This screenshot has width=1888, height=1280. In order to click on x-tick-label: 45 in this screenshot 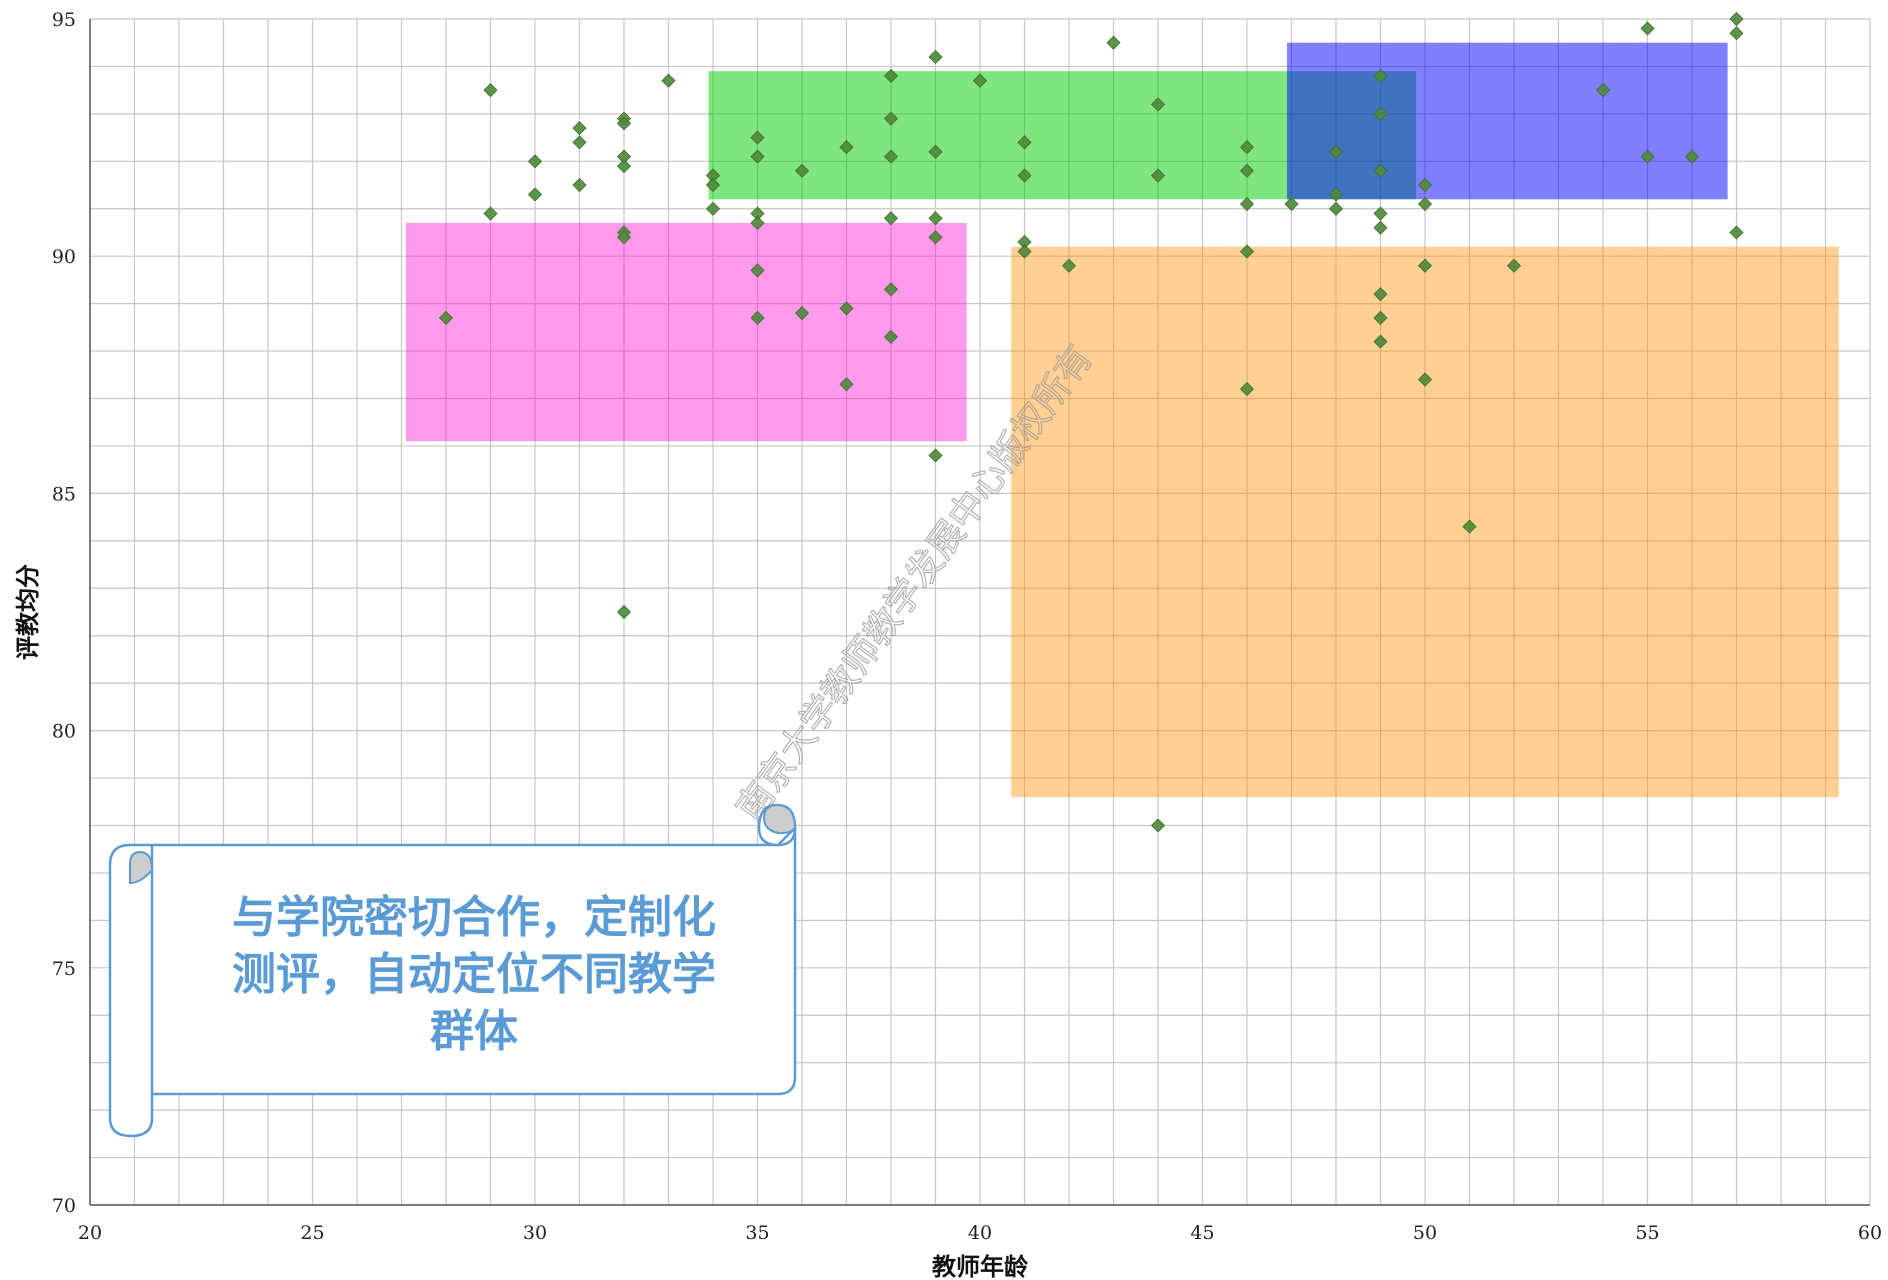, I will do `click(1202, 1233)`.